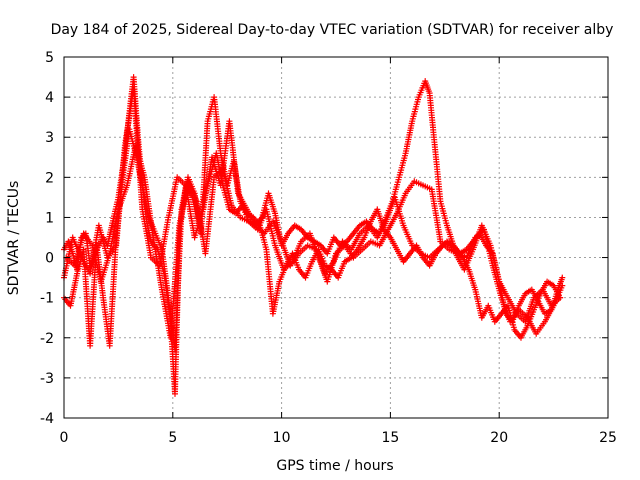 Image resolution: width=640 pixels, height=480 pixels. I want to click on y-tick-label: -4, so click(47, 419).